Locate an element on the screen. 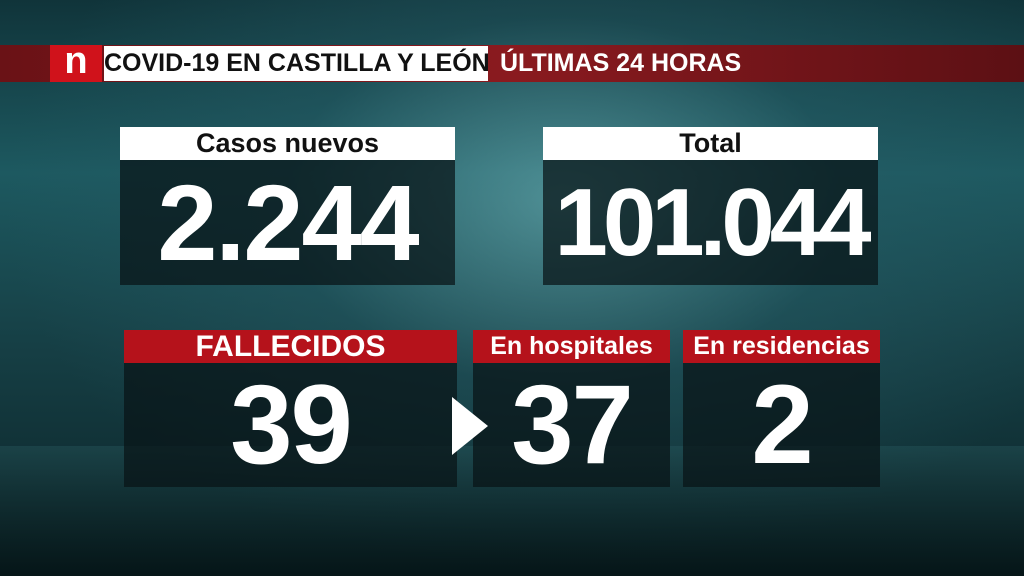 This screenshot has height=576, width=1024. panel-value: 2.244 is located at coordinates (287, 222).